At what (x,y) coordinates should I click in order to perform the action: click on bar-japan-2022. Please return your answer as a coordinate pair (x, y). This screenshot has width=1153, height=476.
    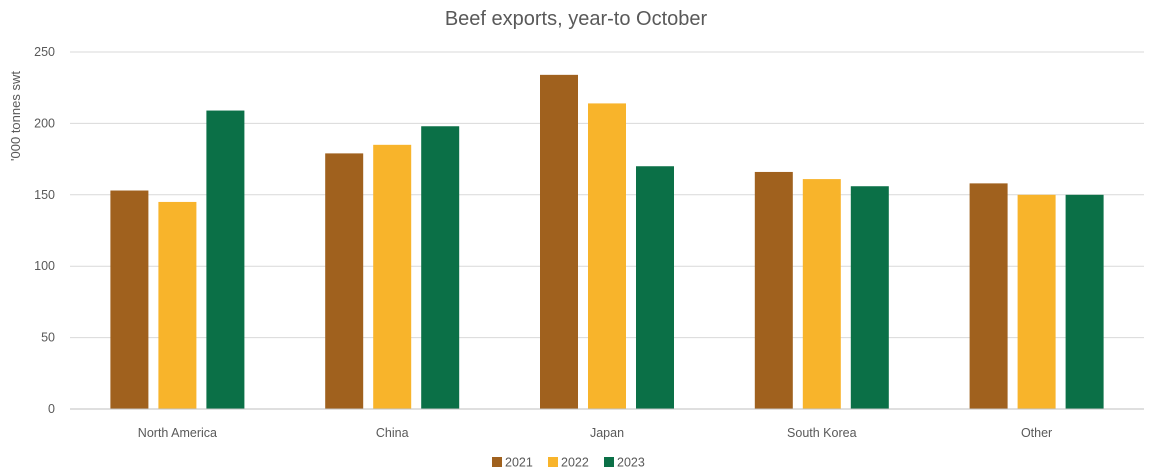
    Looking at the image, I should click on (607, 256).